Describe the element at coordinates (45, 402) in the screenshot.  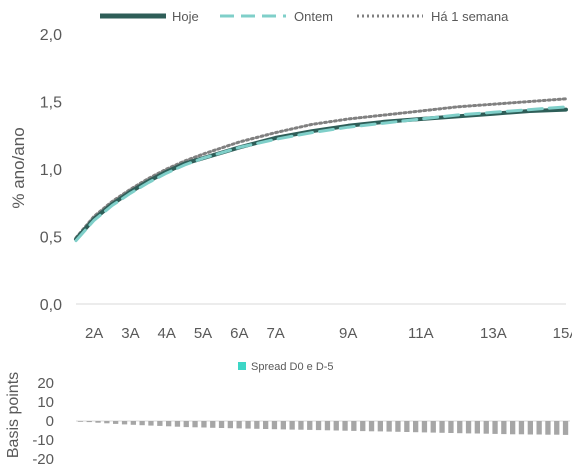
I see `spread-y-tick-label: 10` at that location.